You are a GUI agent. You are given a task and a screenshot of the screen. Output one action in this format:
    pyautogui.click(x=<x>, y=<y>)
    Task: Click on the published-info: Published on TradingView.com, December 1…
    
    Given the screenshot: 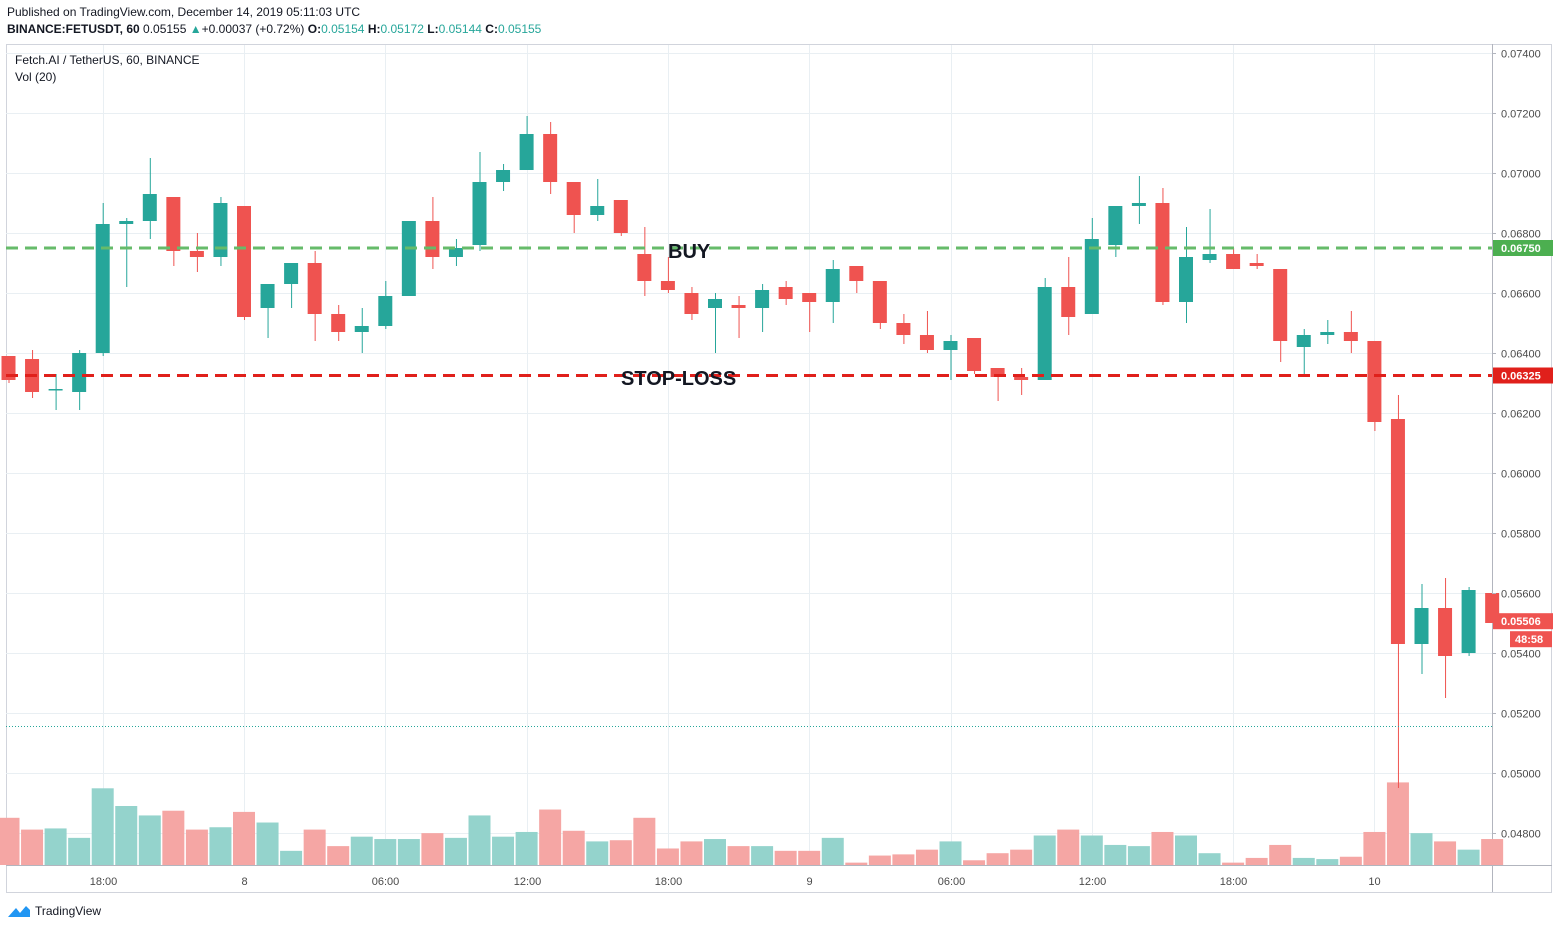 What is the action you would take?
    pyautogui.click(x=184, y=12)
    